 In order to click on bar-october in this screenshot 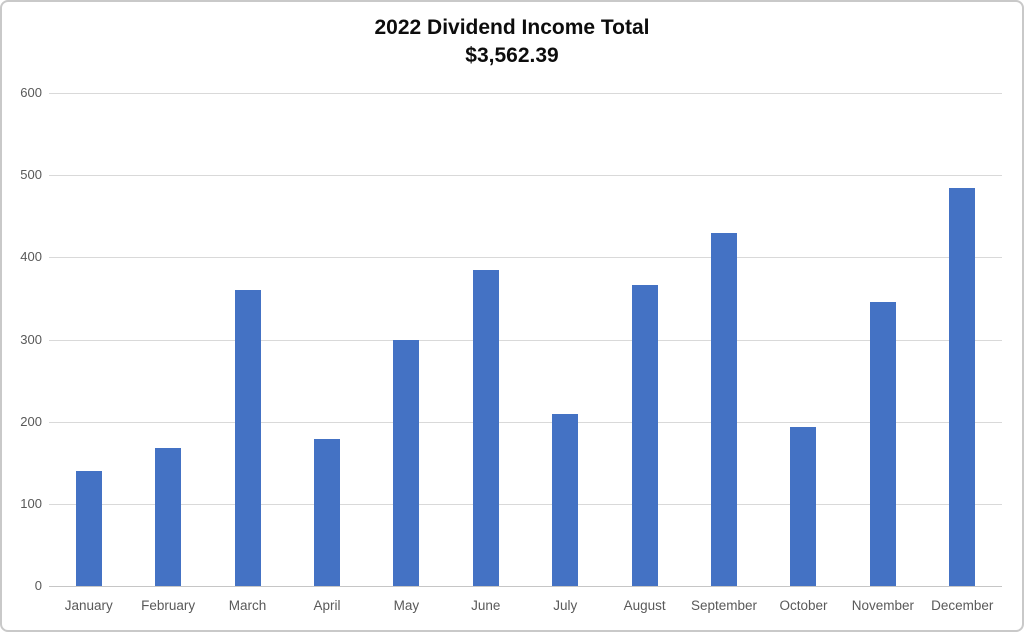, I will do `click(803, 506)`.